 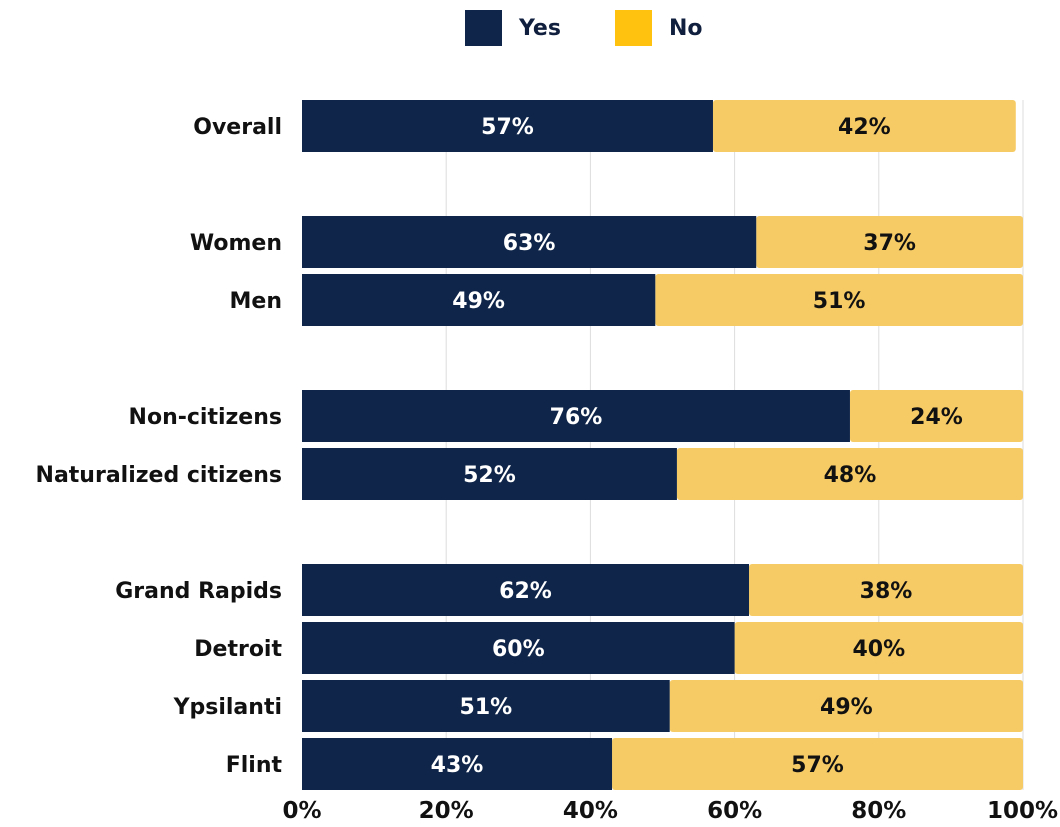 What do you see at coordinates (159, 475) in the screenshot?
I see `category-label: Naturalized citizens` at bounding box center [159, 475].